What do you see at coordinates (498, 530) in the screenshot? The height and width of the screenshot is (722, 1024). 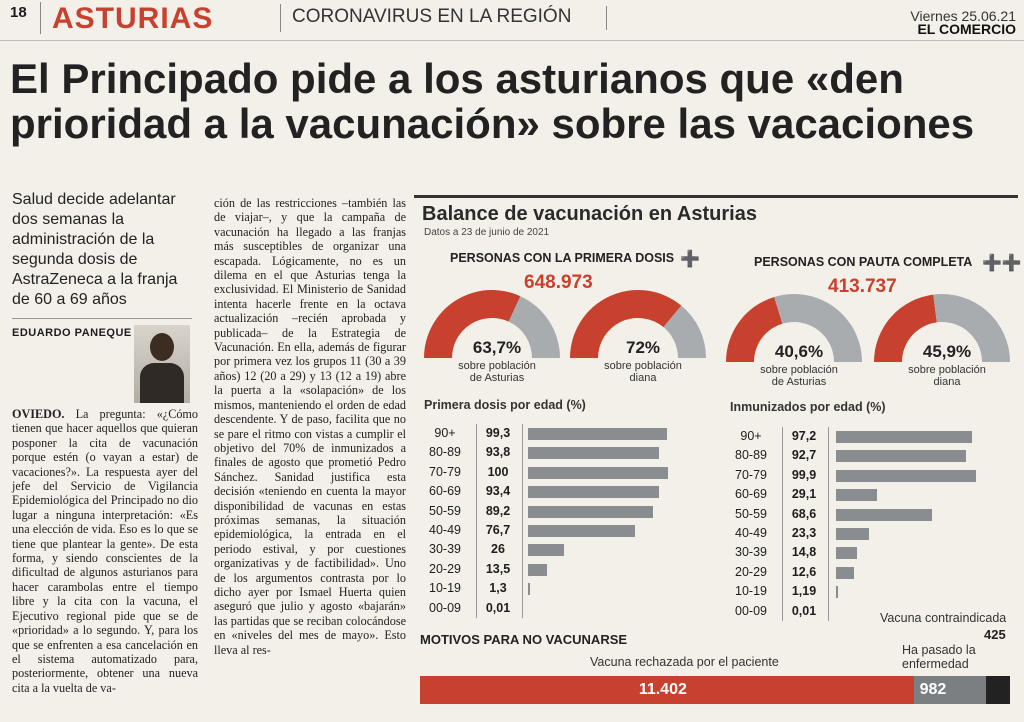 I see `age-value: 76,7` at bounding box center [498, 530].